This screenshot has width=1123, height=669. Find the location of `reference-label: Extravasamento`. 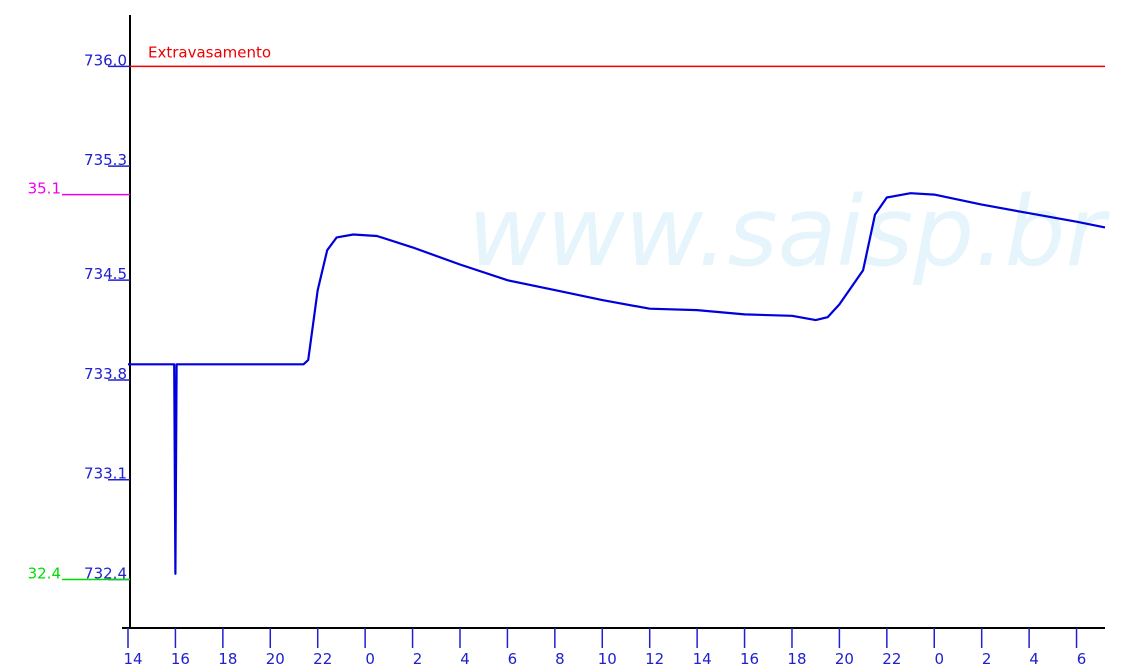

reference-label: Extravasamento is located at coordinates (209, 52).